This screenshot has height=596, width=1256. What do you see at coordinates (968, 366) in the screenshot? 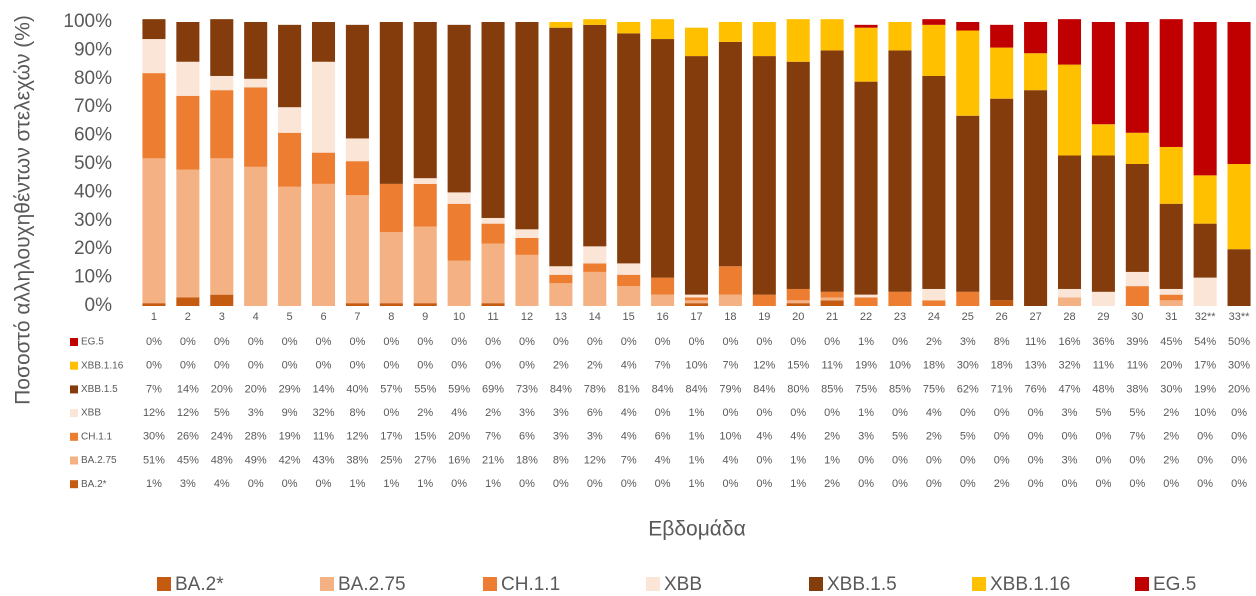
I see `table-cell: 30%` at bounding box center [968, 366].